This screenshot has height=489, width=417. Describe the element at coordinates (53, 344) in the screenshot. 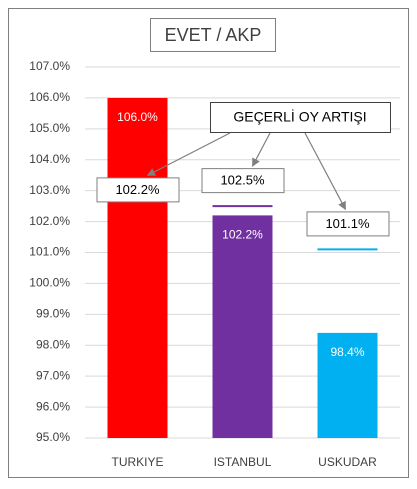

I see `y-tick-label: 98.0%` at that location.